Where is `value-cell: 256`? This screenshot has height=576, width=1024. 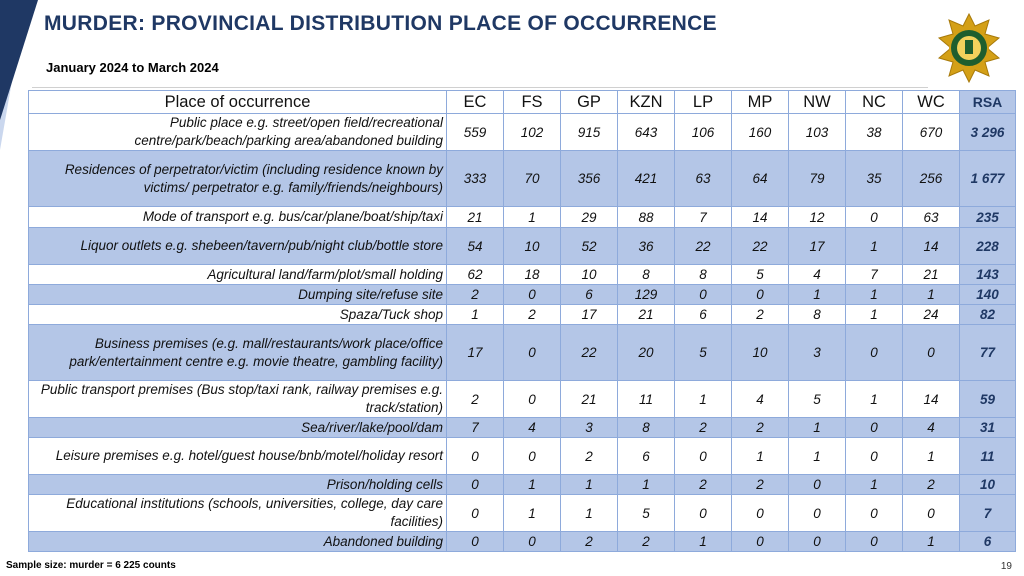
value-cell: 256 is located at coordinates (931, 178).